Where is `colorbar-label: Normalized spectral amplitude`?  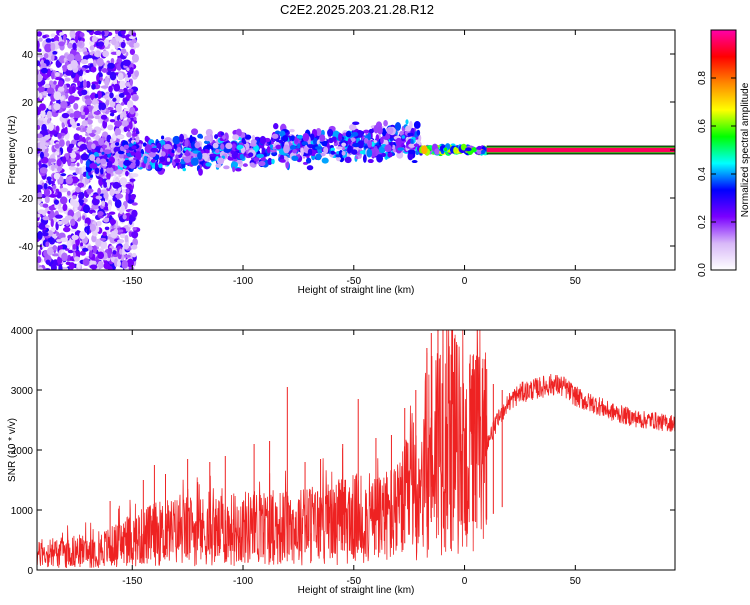
colorbar-label: Normalized spectral amplitude is located at coordinates (745, 149).